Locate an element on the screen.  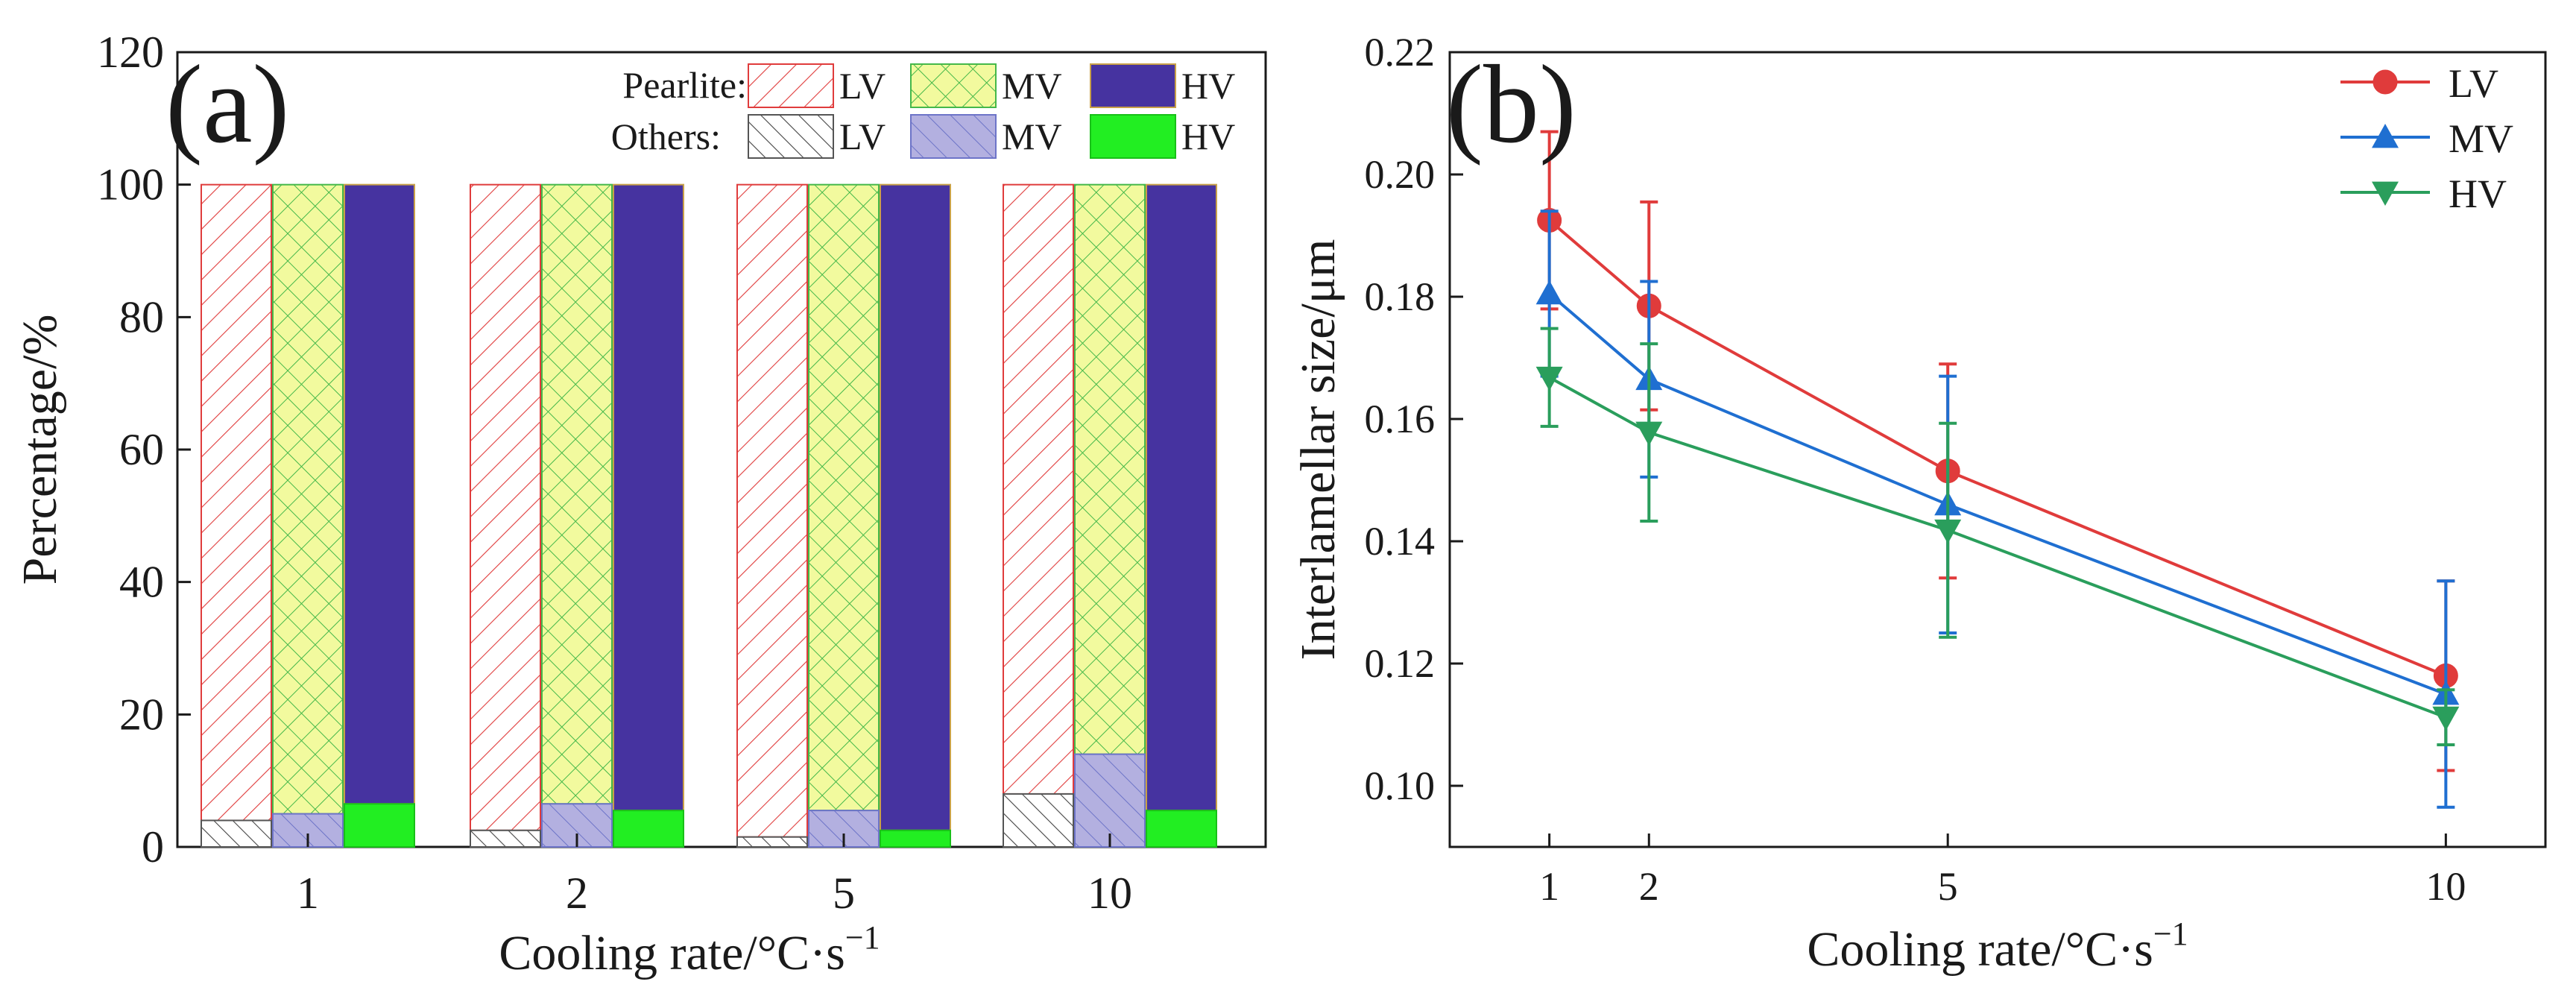
y-tick-label: 120 is located at coordinates (130, 52).